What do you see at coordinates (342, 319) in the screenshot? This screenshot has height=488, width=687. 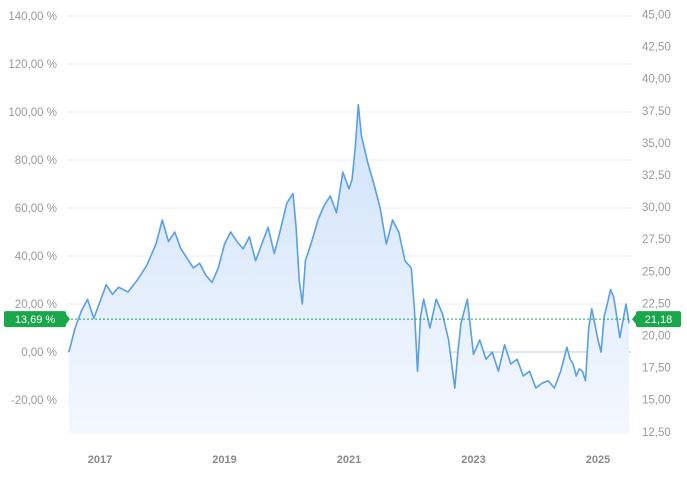 I see `current-value-badges: 13,69 % 21,18` at bounding box center [342, 319].